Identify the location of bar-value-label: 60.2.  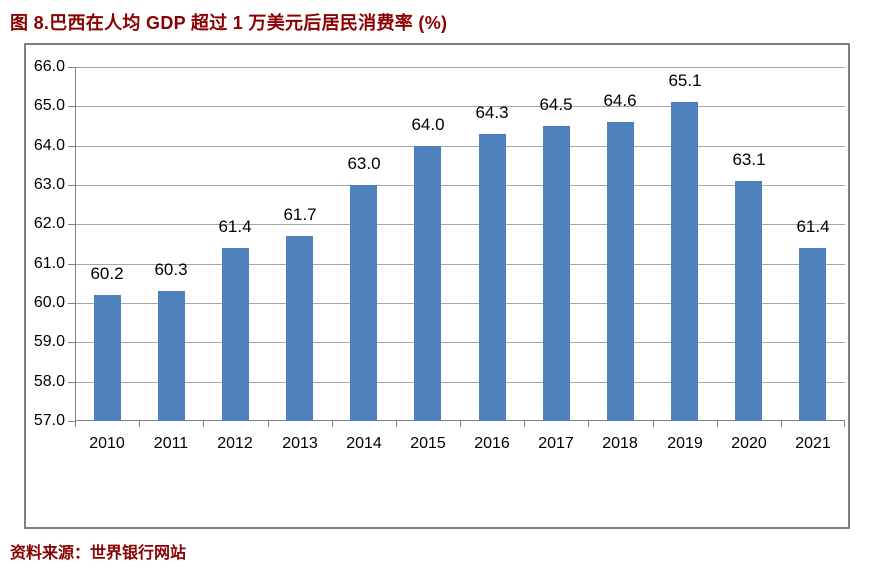
(107, 273).